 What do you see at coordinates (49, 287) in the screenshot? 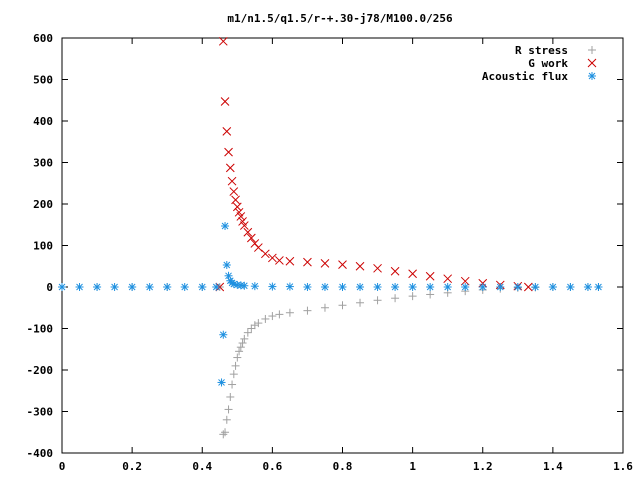
I see `y-tick-label: 0` at bounding box center [49, 287].